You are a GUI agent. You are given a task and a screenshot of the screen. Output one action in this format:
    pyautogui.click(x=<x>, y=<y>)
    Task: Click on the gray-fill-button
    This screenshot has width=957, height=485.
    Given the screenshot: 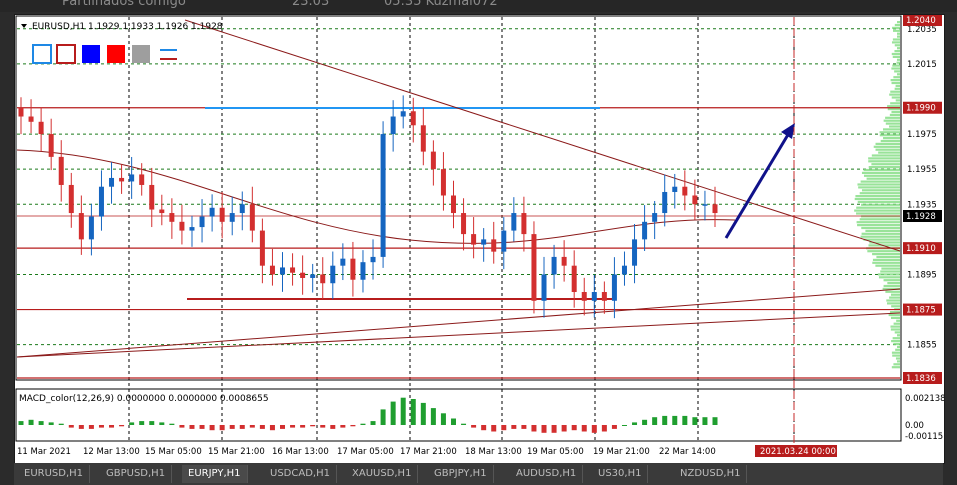 What is the action you would take?
    pyautogui.click(x=141, y=54)
    